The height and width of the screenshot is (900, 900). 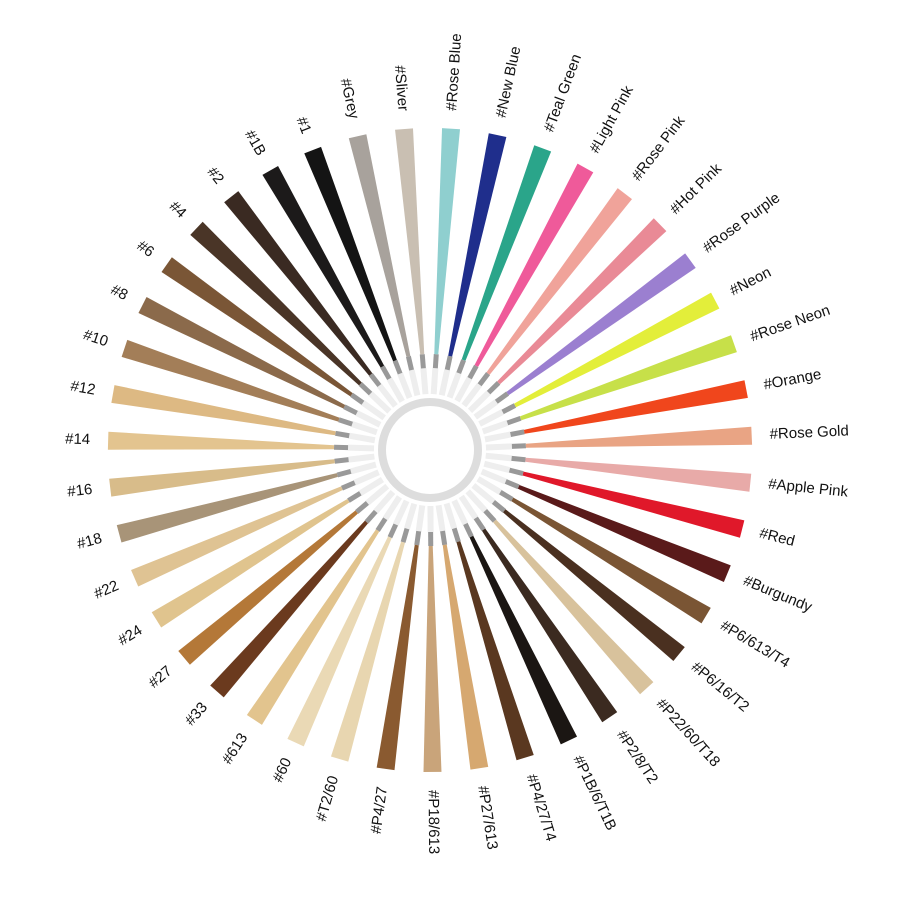 What do you see at coordinates (95, 338) in the screenshot?
I see `swatch-label: #10` at bounding box center [95, 338].